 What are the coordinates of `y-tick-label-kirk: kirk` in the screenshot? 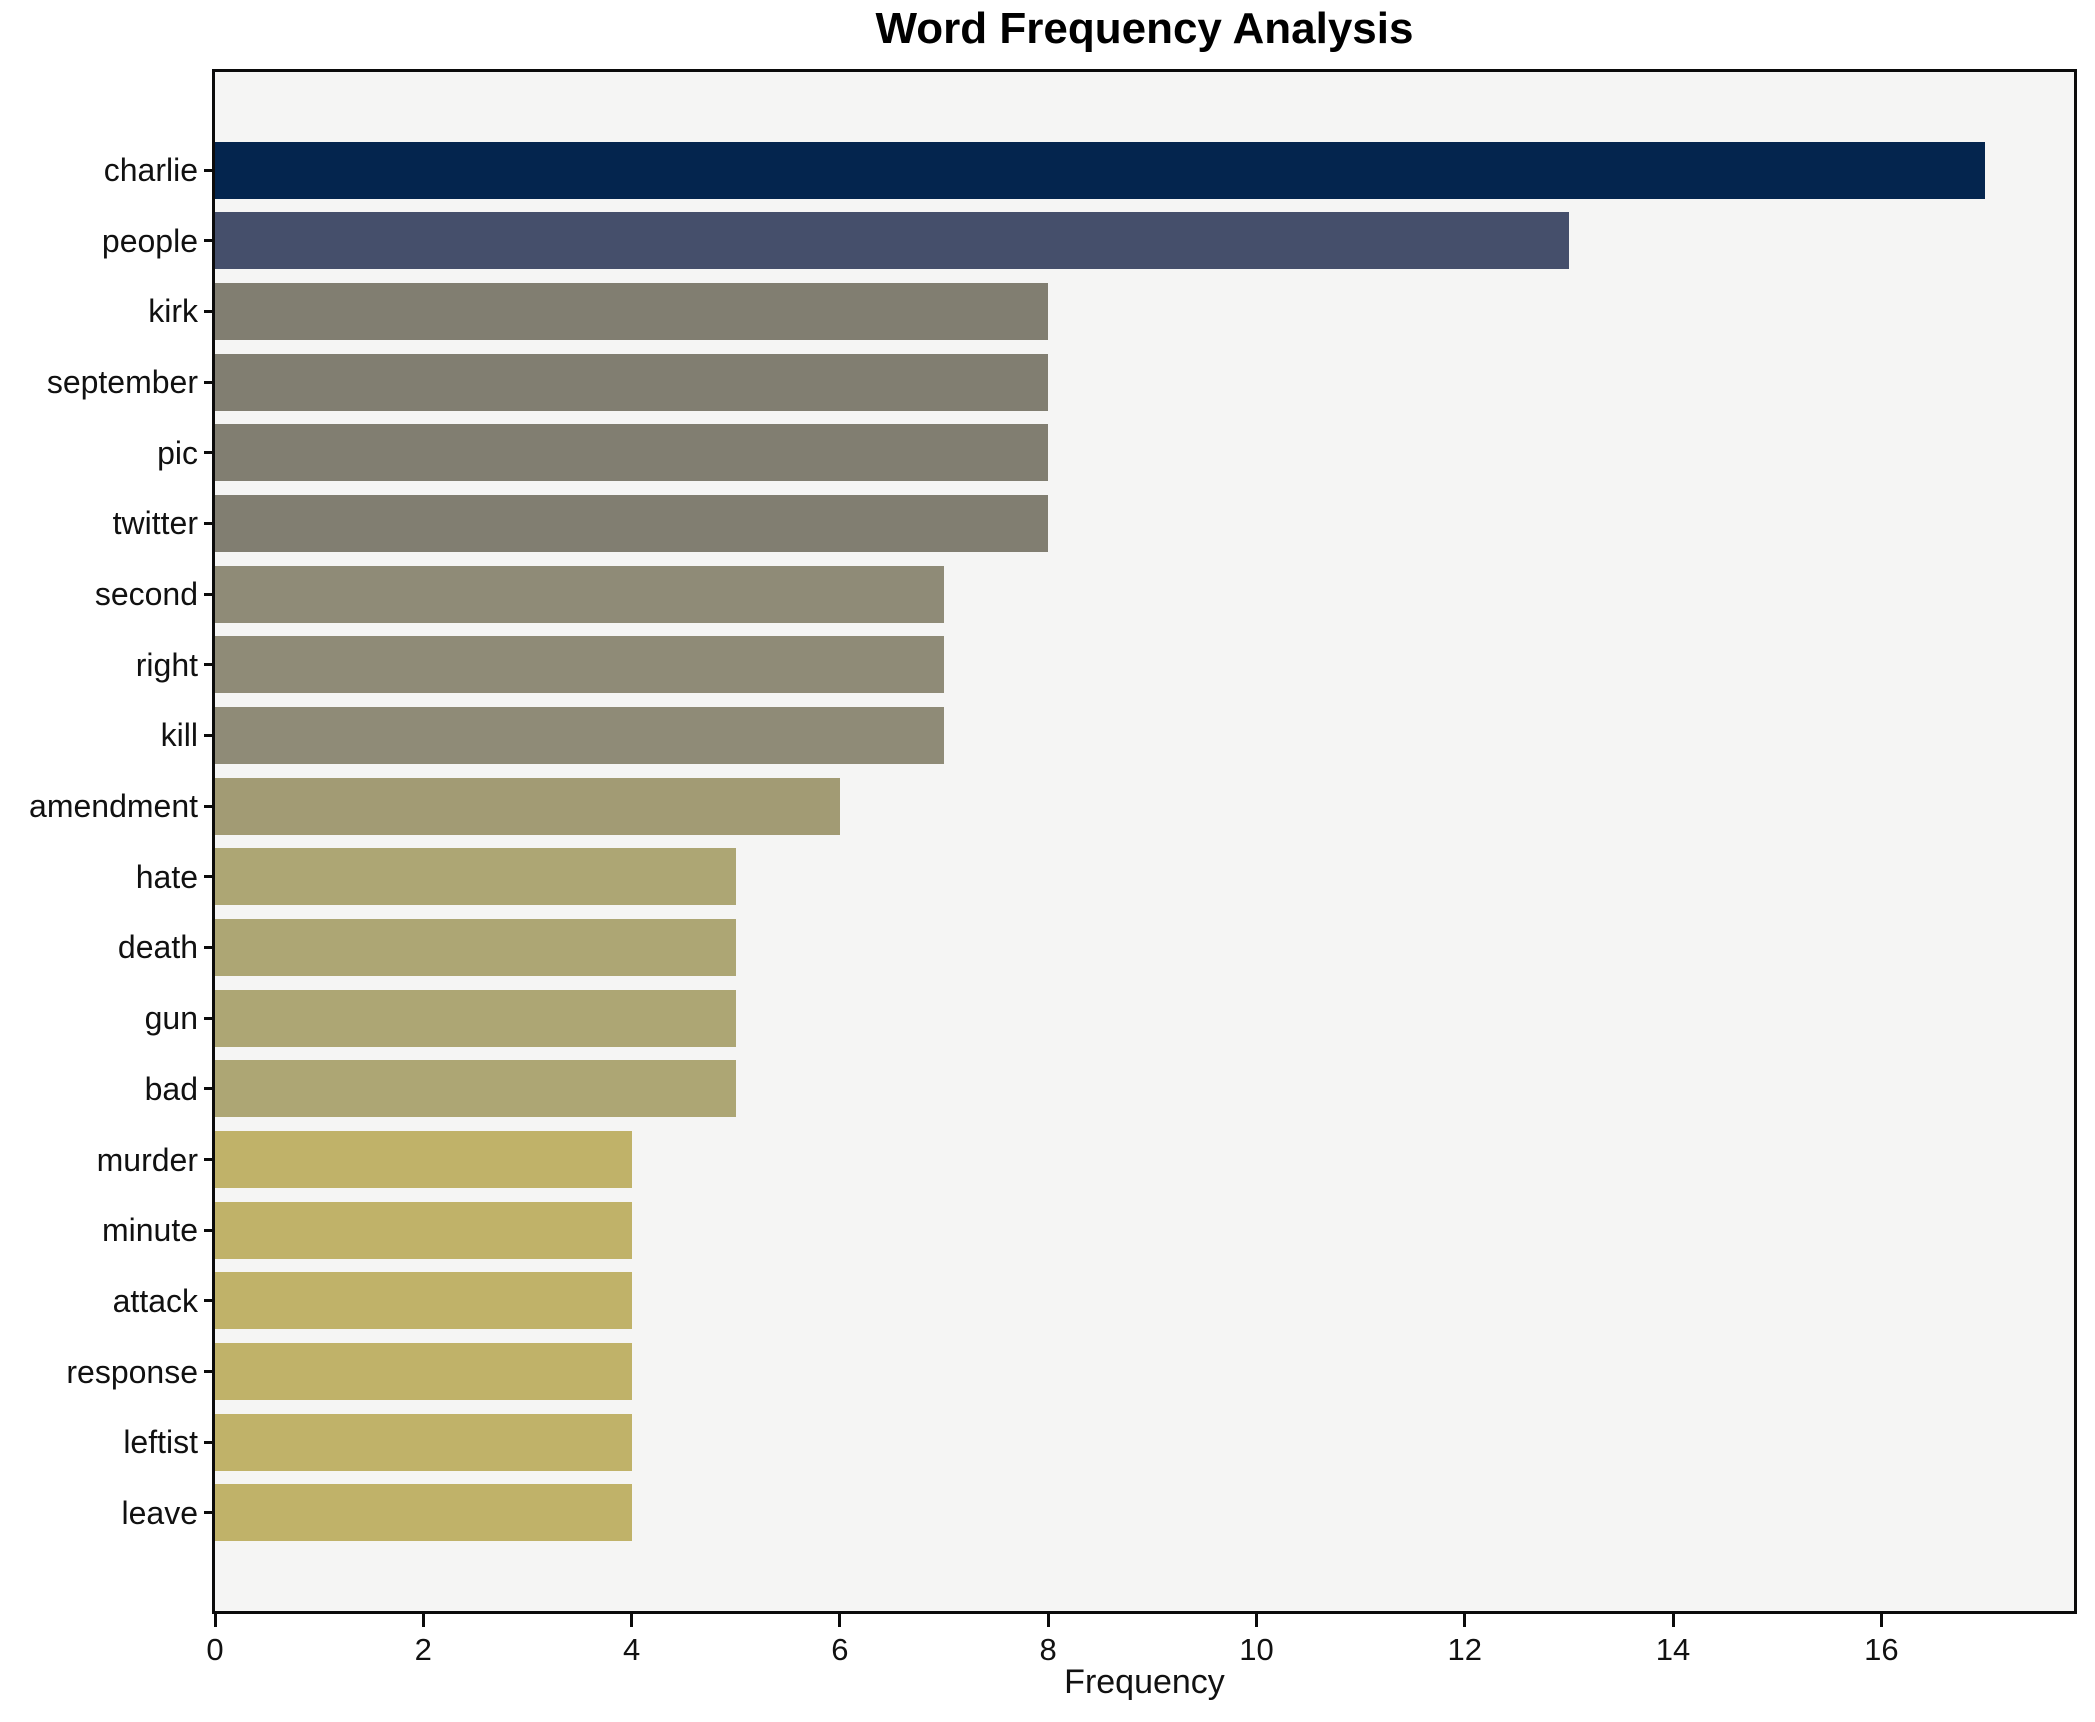 It's located at (173, 311).